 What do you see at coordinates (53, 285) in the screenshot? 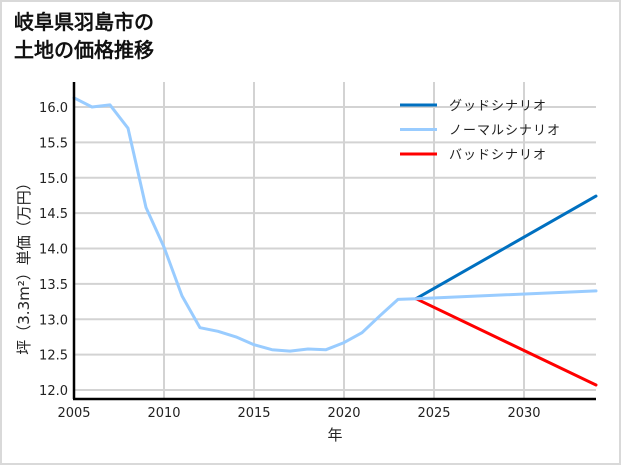
I see `y-tick-label: 13.5` at bounding box center [53, 285].